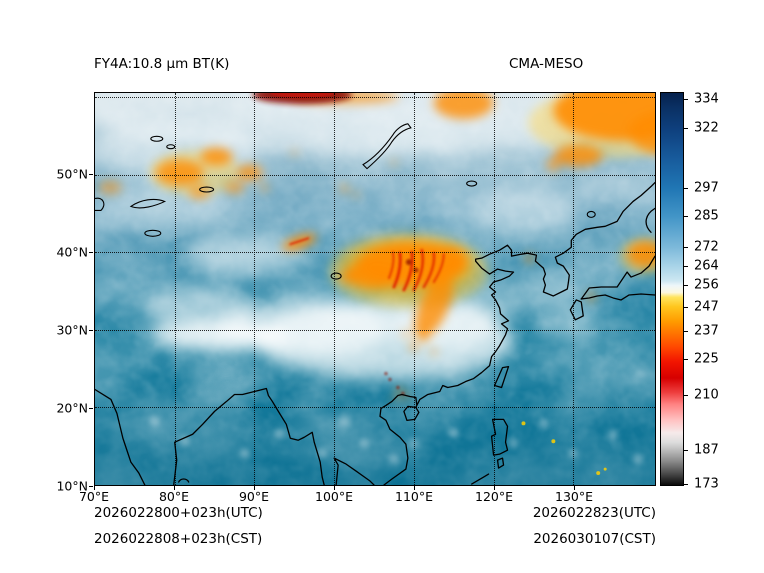  What do you see at coordinates (72, 408) in the screenshot?
I see `y-tick-label: 20°N` at bounding box center [72, 408].